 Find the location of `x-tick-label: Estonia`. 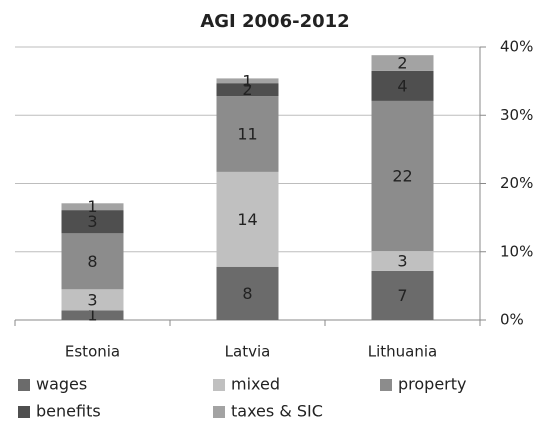

x-tick-label: Estonia is located at coordinates (92, 352).